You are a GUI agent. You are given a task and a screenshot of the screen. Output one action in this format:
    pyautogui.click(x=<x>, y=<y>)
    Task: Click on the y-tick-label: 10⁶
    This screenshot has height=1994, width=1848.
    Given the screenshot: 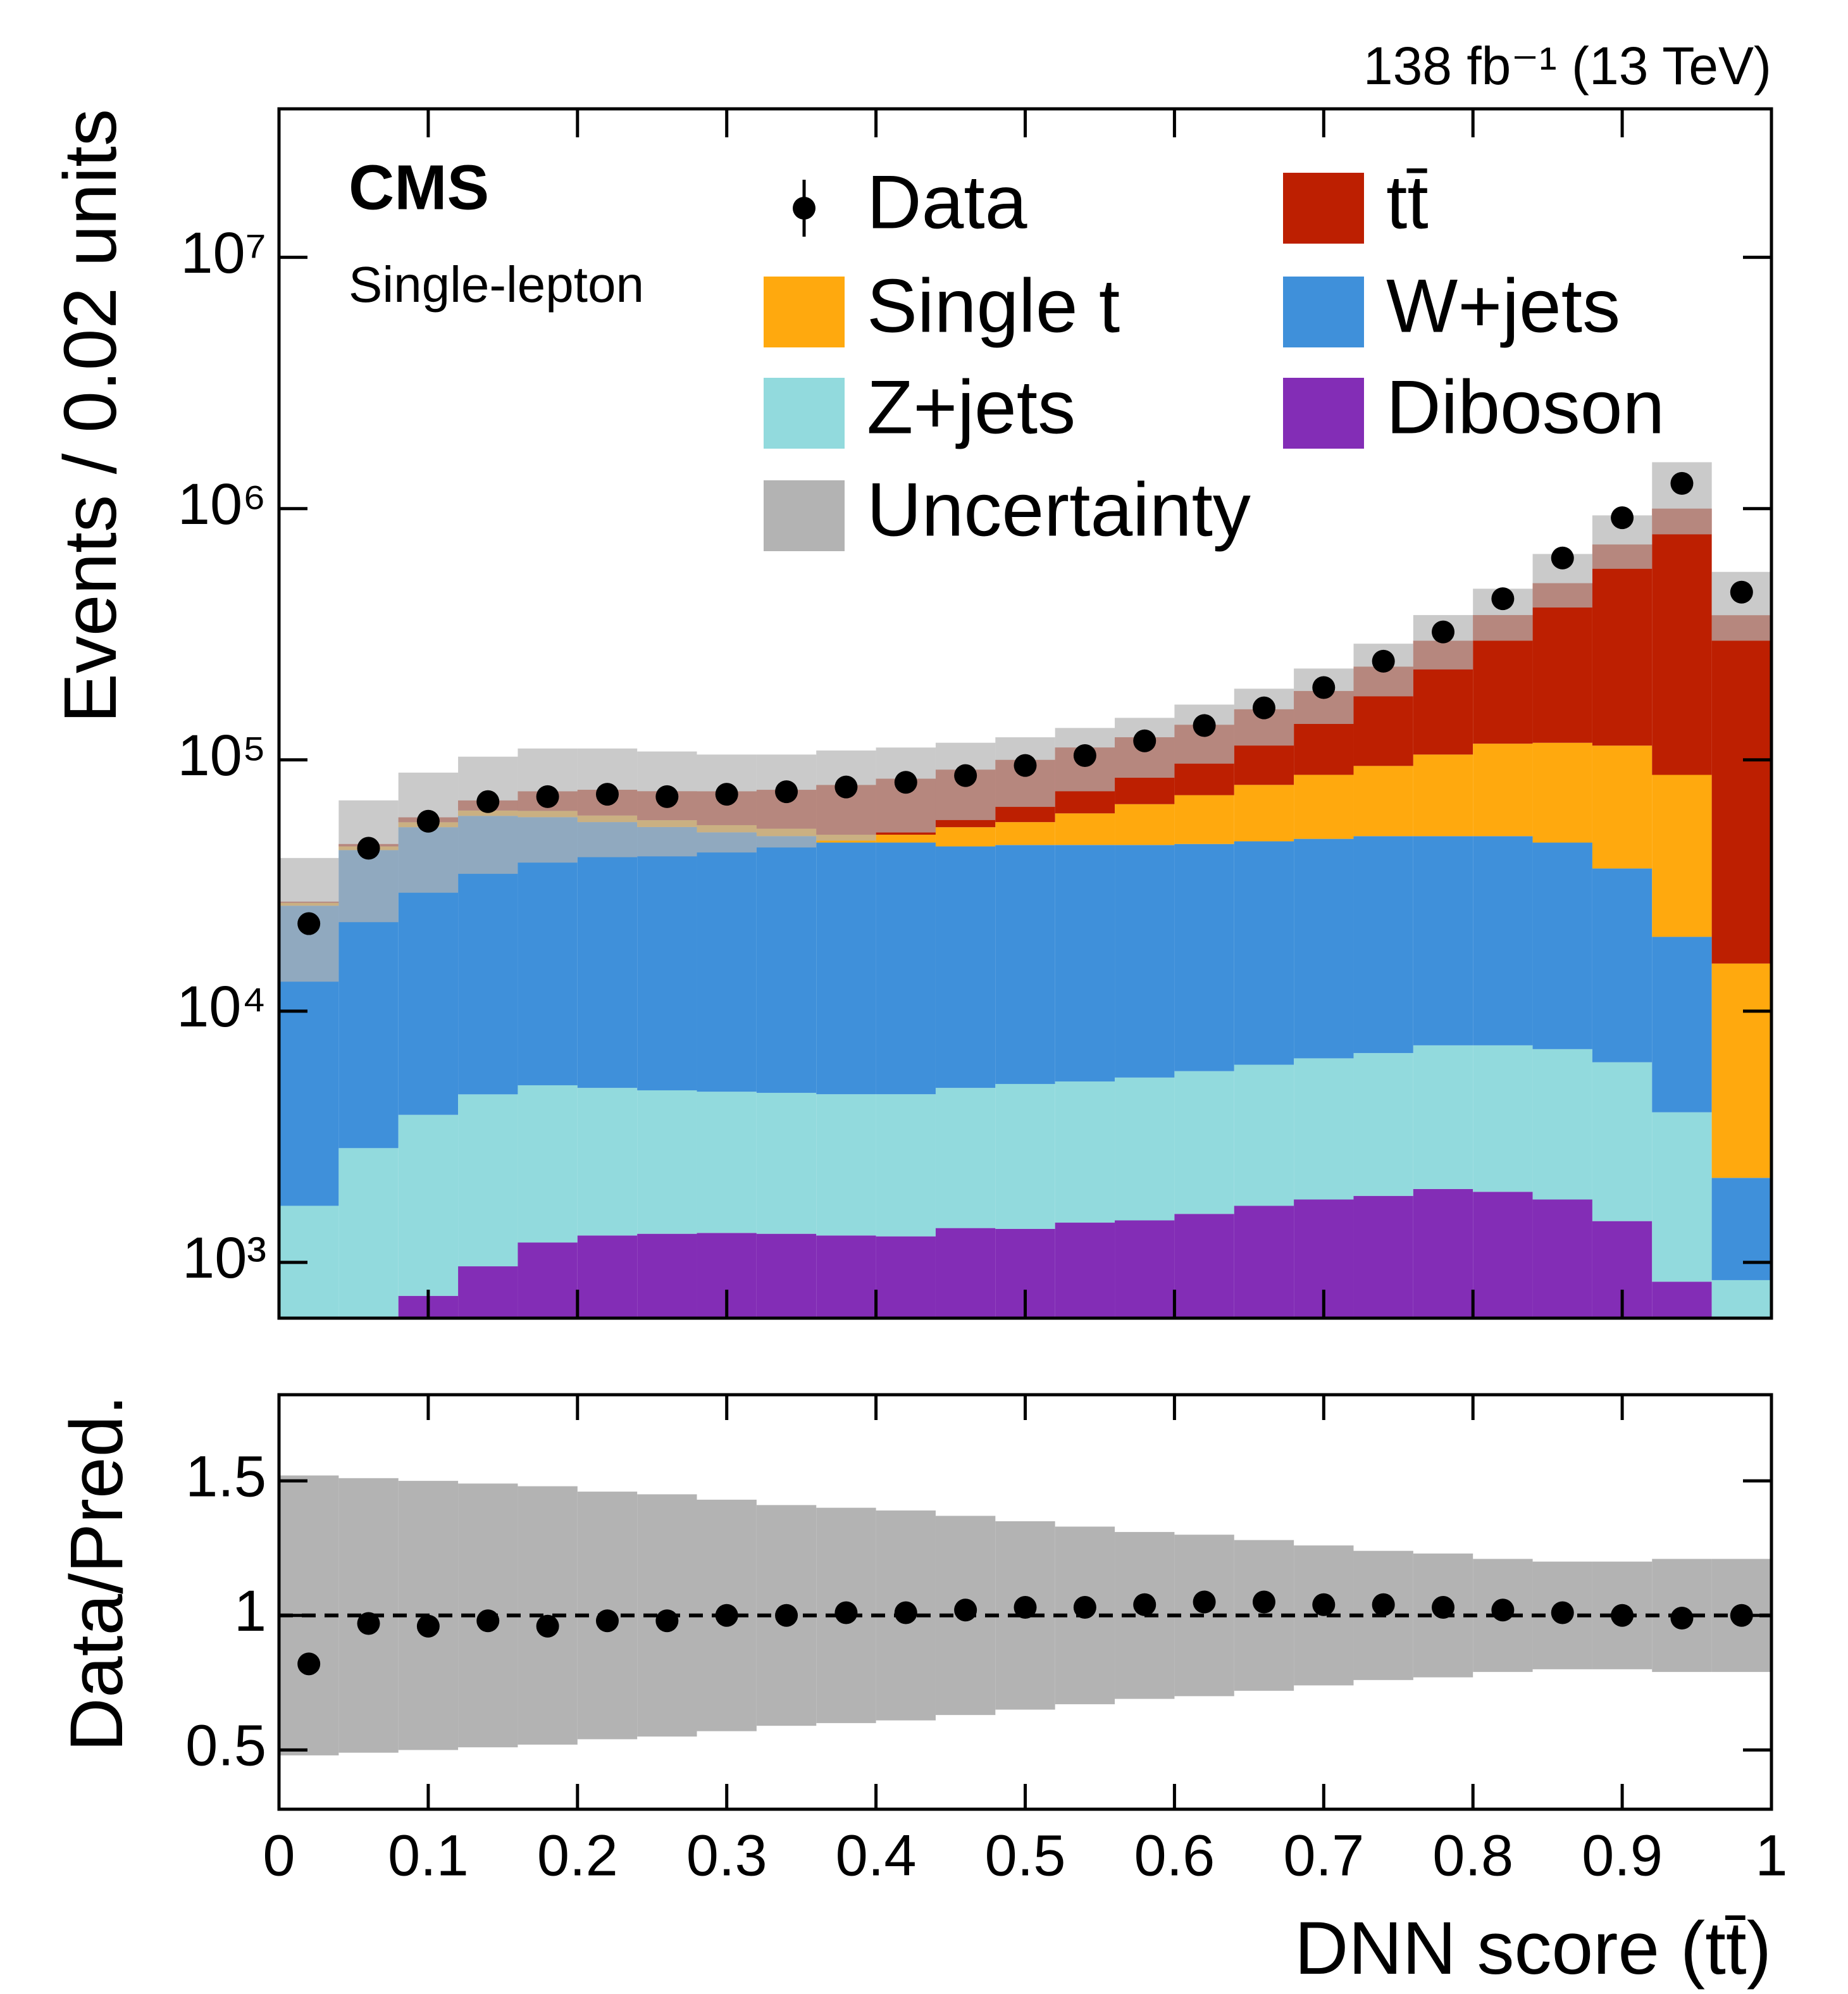 What is the action you would take?
    pyautogui.click(x=222, y=504)
    